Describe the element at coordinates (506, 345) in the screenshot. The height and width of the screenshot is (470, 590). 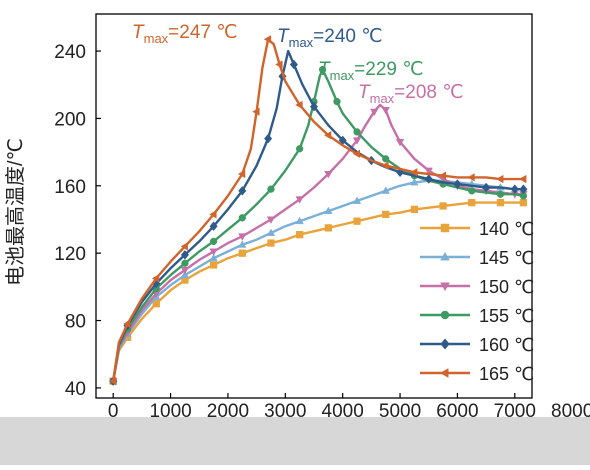
I see `legend-label: 160 ℃` at that location.